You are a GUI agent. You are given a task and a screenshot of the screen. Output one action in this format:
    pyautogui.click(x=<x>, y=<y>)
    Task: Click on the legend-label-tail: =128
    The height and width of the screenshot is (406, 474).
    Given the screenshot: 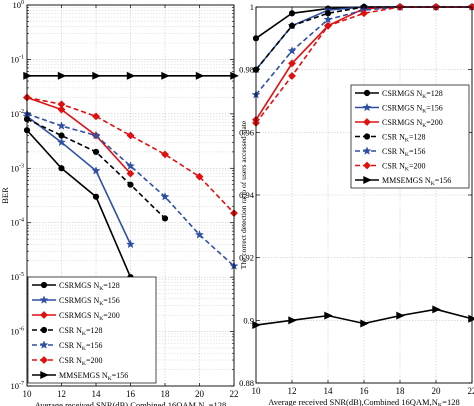 What is the action you would take?
    pyautogui.click(x=417, y=137)
    